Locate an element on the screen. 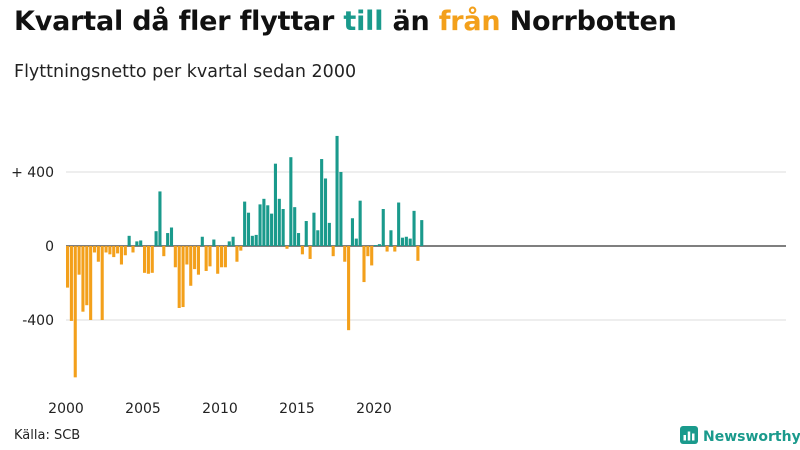 This screenshot has height=450, width=800. x-tick-label: 2015 is located at coordinates (297, 409).